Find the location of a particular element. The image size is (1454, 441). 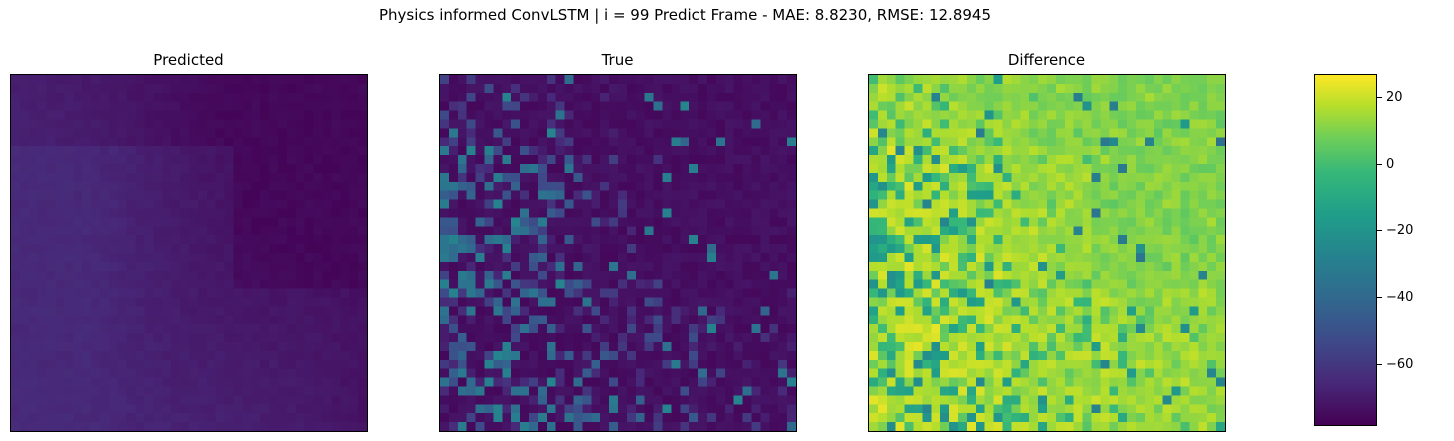

colorbar-tick-label-minus-40: −40 is located at coordinates (1399, 297).